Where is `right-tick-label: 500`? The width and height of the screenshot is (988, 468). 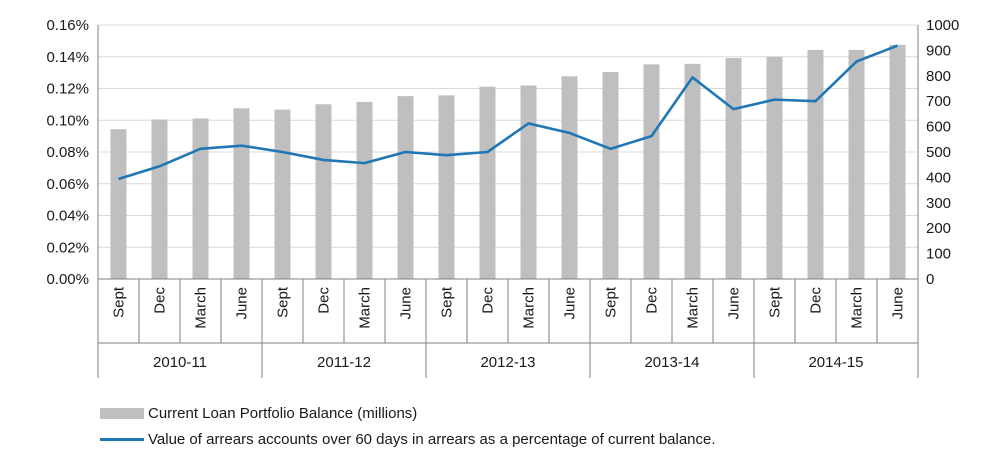
right-tick-label: 500 is located at coordinates (938, 152).